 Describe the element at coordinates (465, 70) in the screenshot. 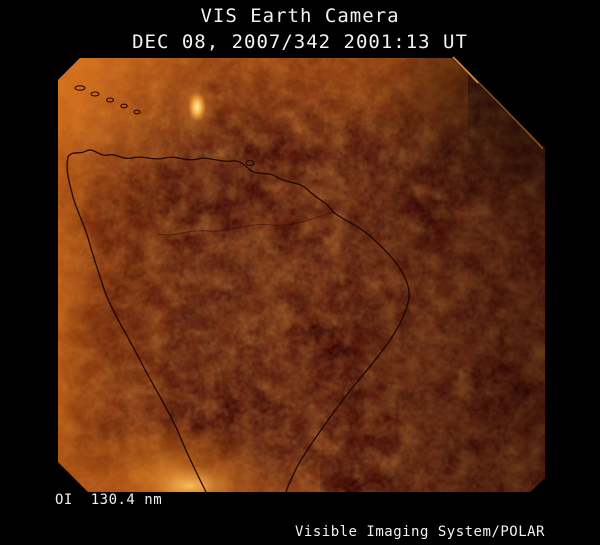

I see `limb-line-bright` at that location.